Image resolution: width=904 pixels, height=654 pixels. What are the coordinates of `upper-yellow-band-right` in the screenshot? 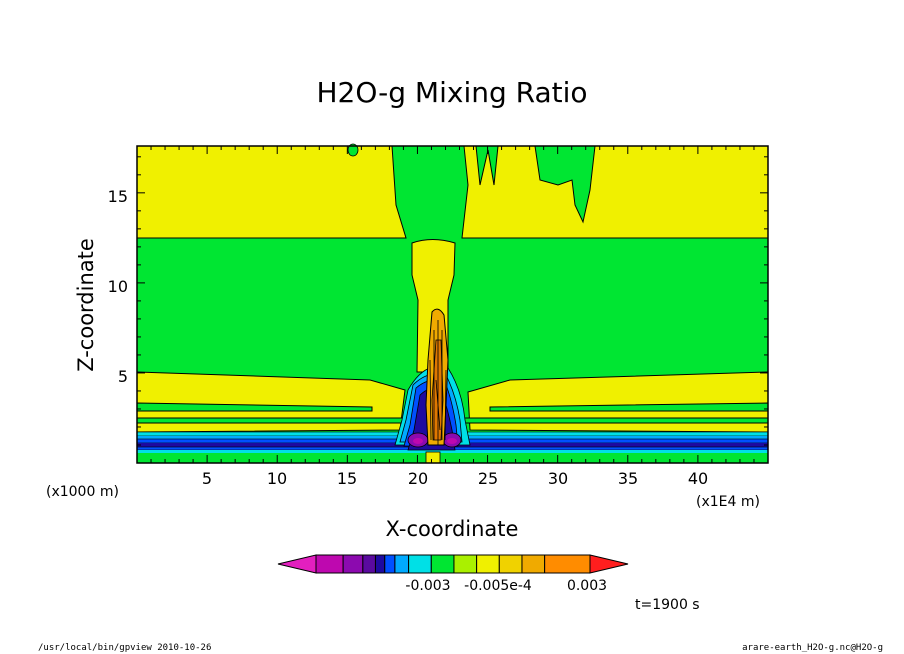 It's located at (615, 192).